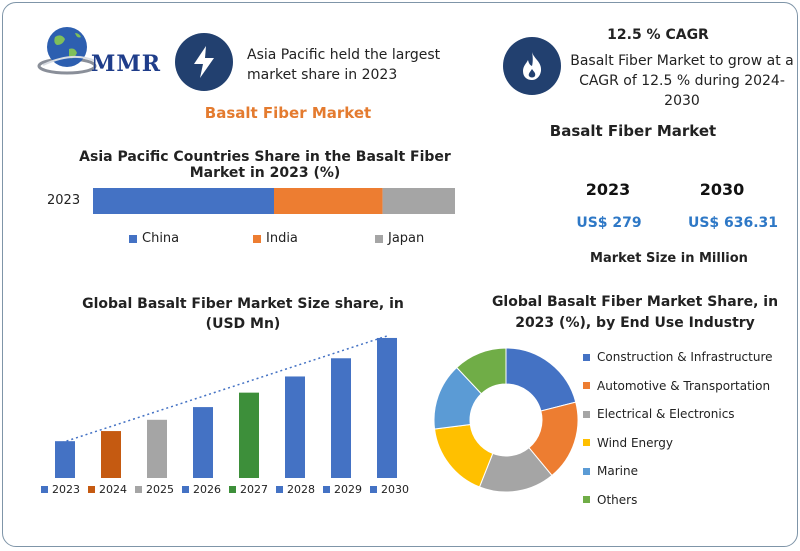  I want to click on flame-icon, so click(532, 66).